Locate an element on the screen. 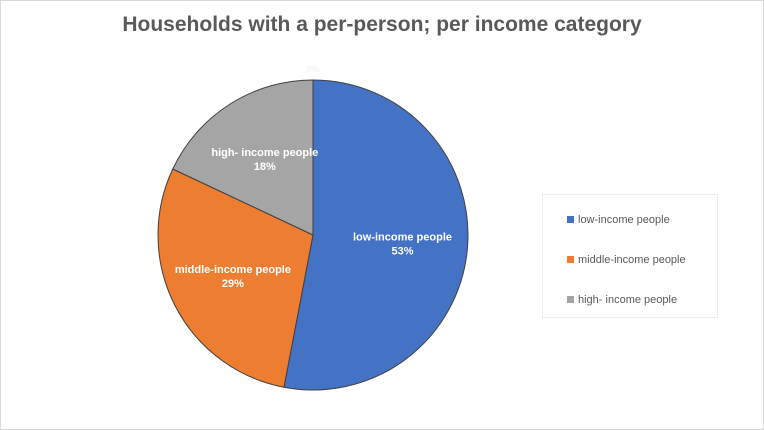  legend-label-middle-income: middle-income people is located at coordinates (632, 259).